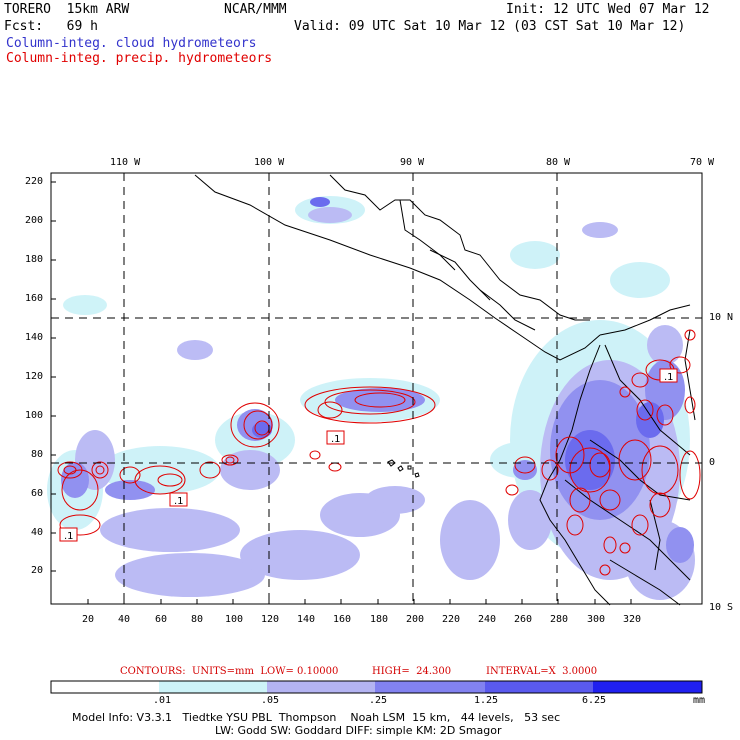  What do you see at coordinates (37, 454) in the screenshot?
I see `y-tick: 80` at bounding box center [37, 454].